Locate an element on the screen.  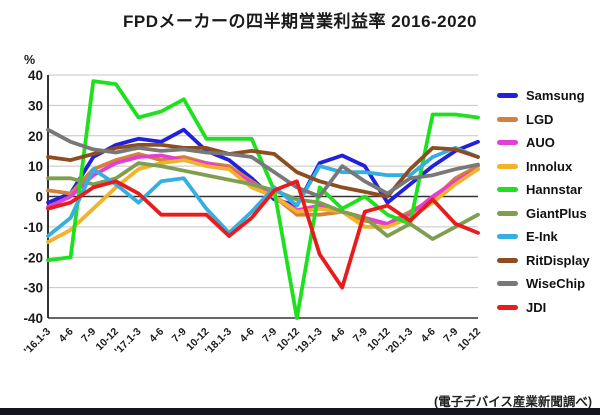
y-axis-unit: % is located at coordinates (29, 60).